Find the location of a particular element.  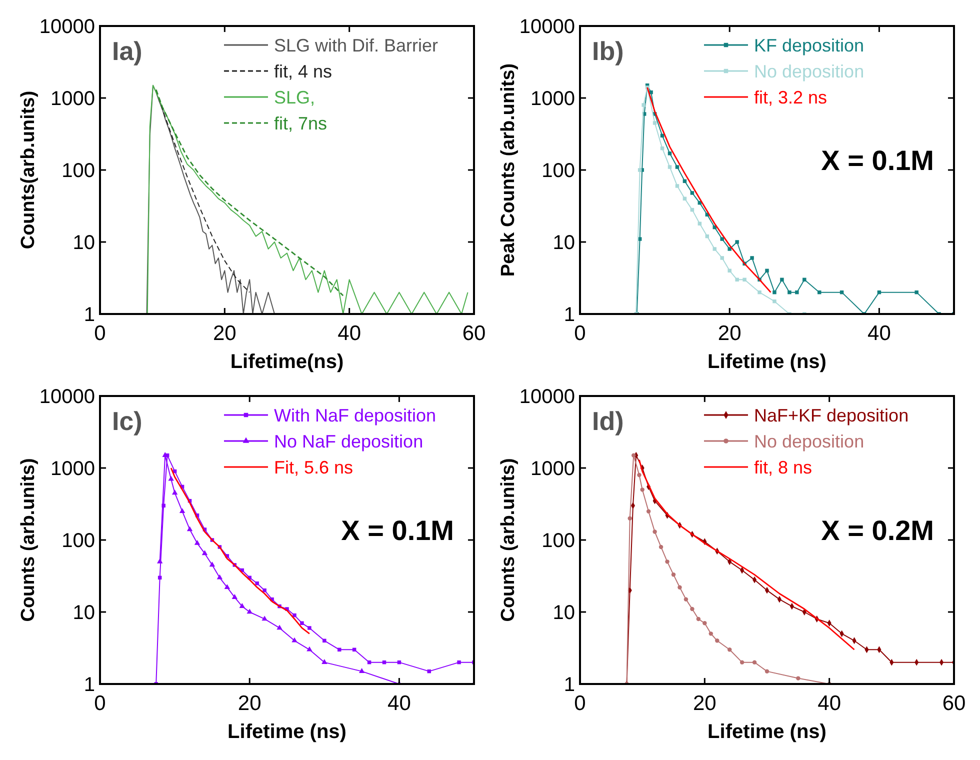

legend-label: With NaF deposition is located at coordinates (355, 415).